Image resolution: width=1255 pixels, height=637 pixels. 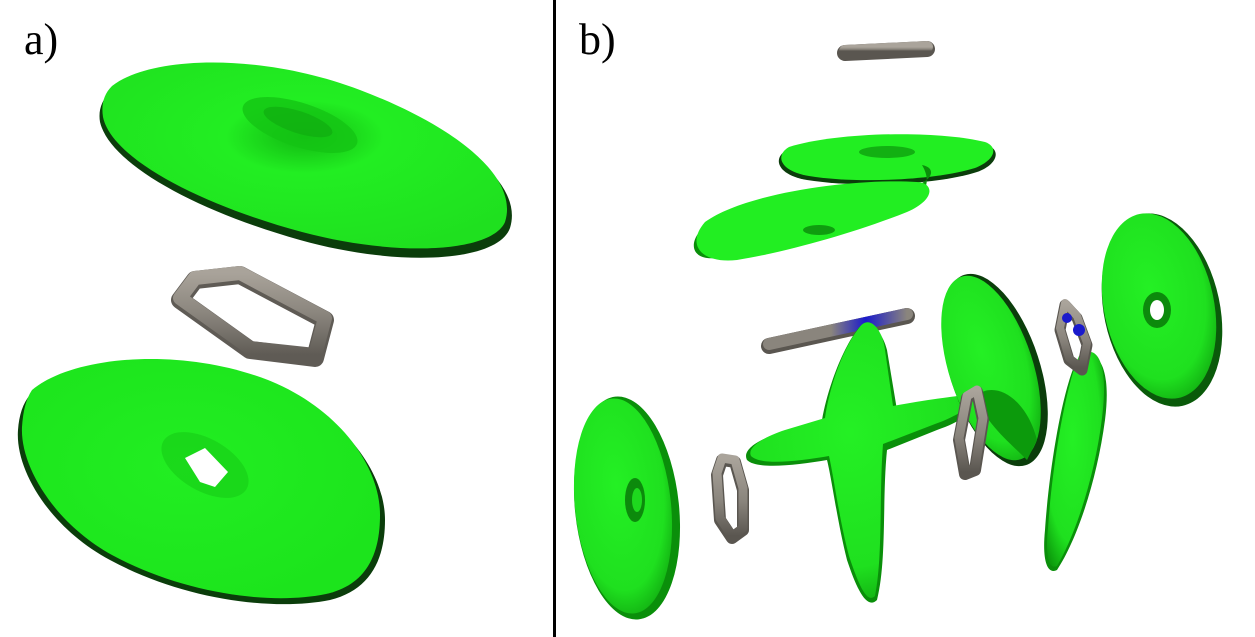 I want to click on central-cross-isosurface, so click(x=861, y=462).